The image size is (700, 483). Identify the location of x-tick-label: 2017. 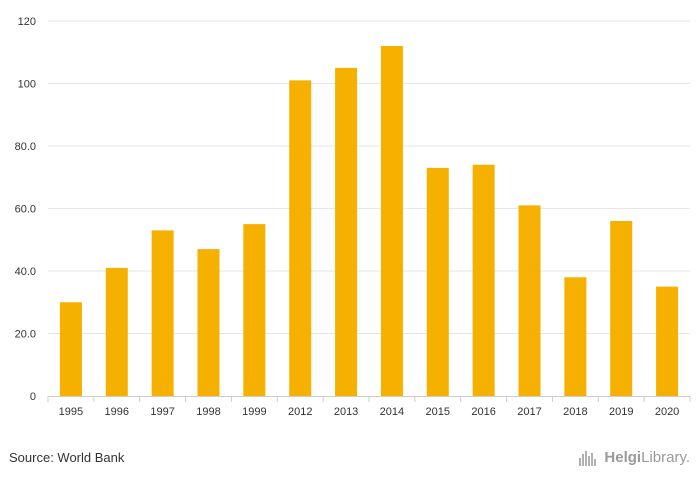
(529, 412).